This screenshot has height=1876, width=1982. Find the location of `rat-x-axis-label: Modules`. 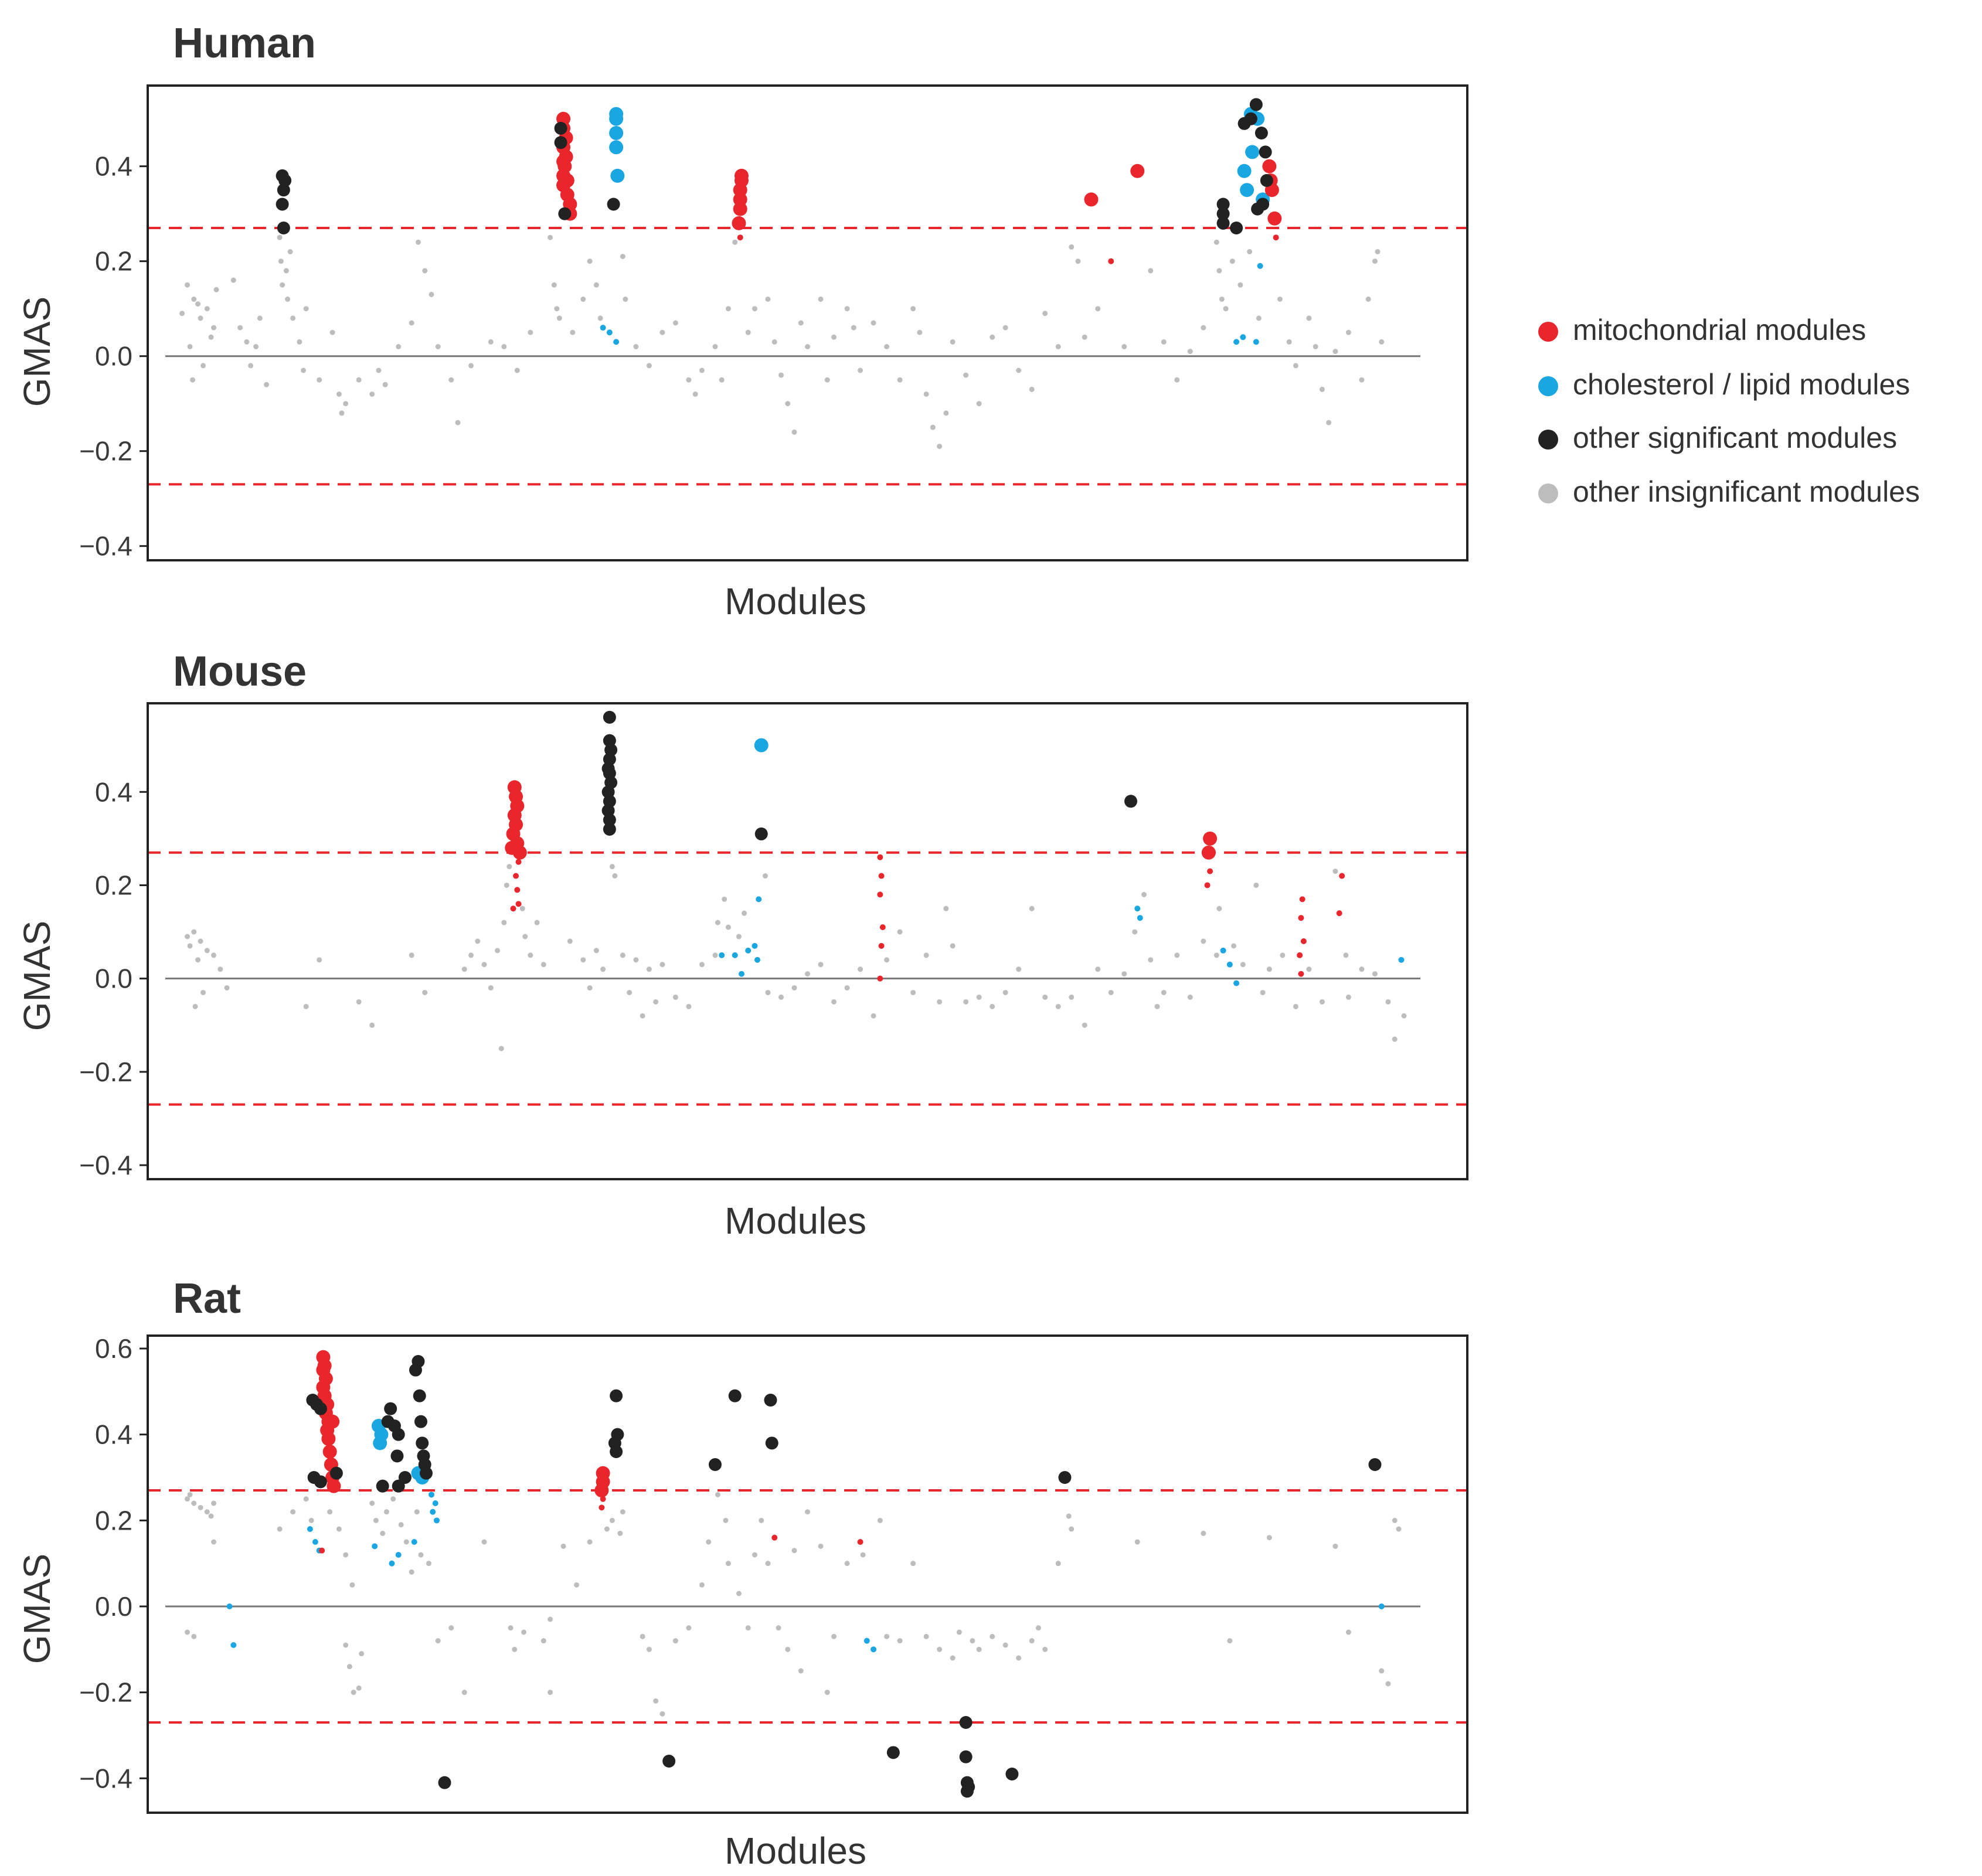

rat-x-axis-label: Modules is located at coordinates (795, 1851).